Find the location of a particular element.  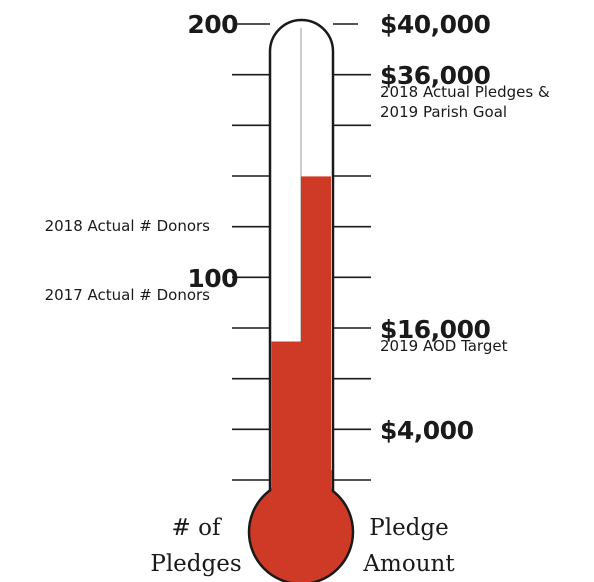

bulb-neck-fill is located at coordinates (301, 481).